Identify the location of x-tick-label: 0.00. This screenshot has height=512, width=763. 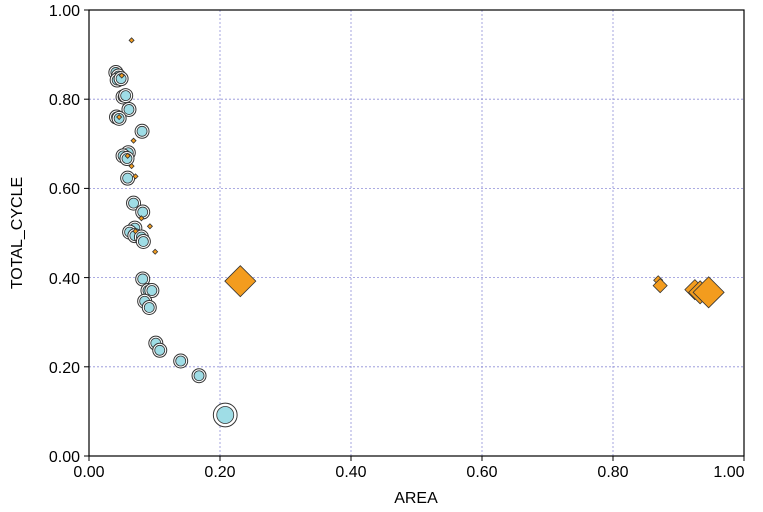
(88, 472).